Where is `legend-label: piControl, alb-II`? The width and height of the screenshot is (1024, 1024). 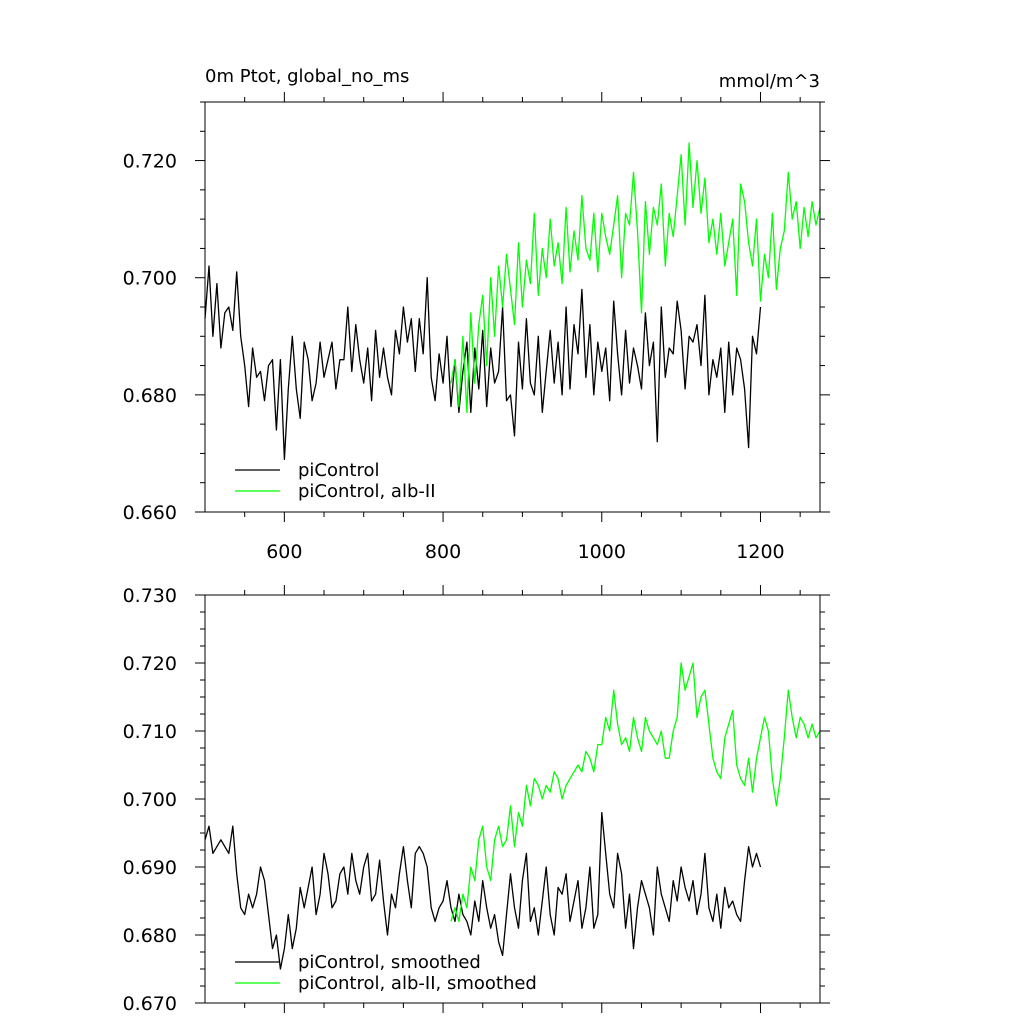
legend-label: piControl, alb-II is located at coordinates (367, 491).